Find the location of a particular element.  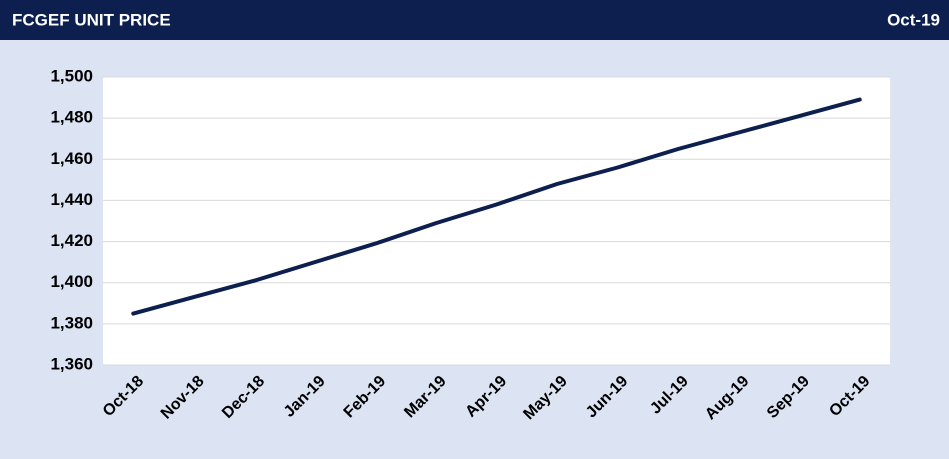

y-tick-label: 1,440 is located at coordinates (71, 199).